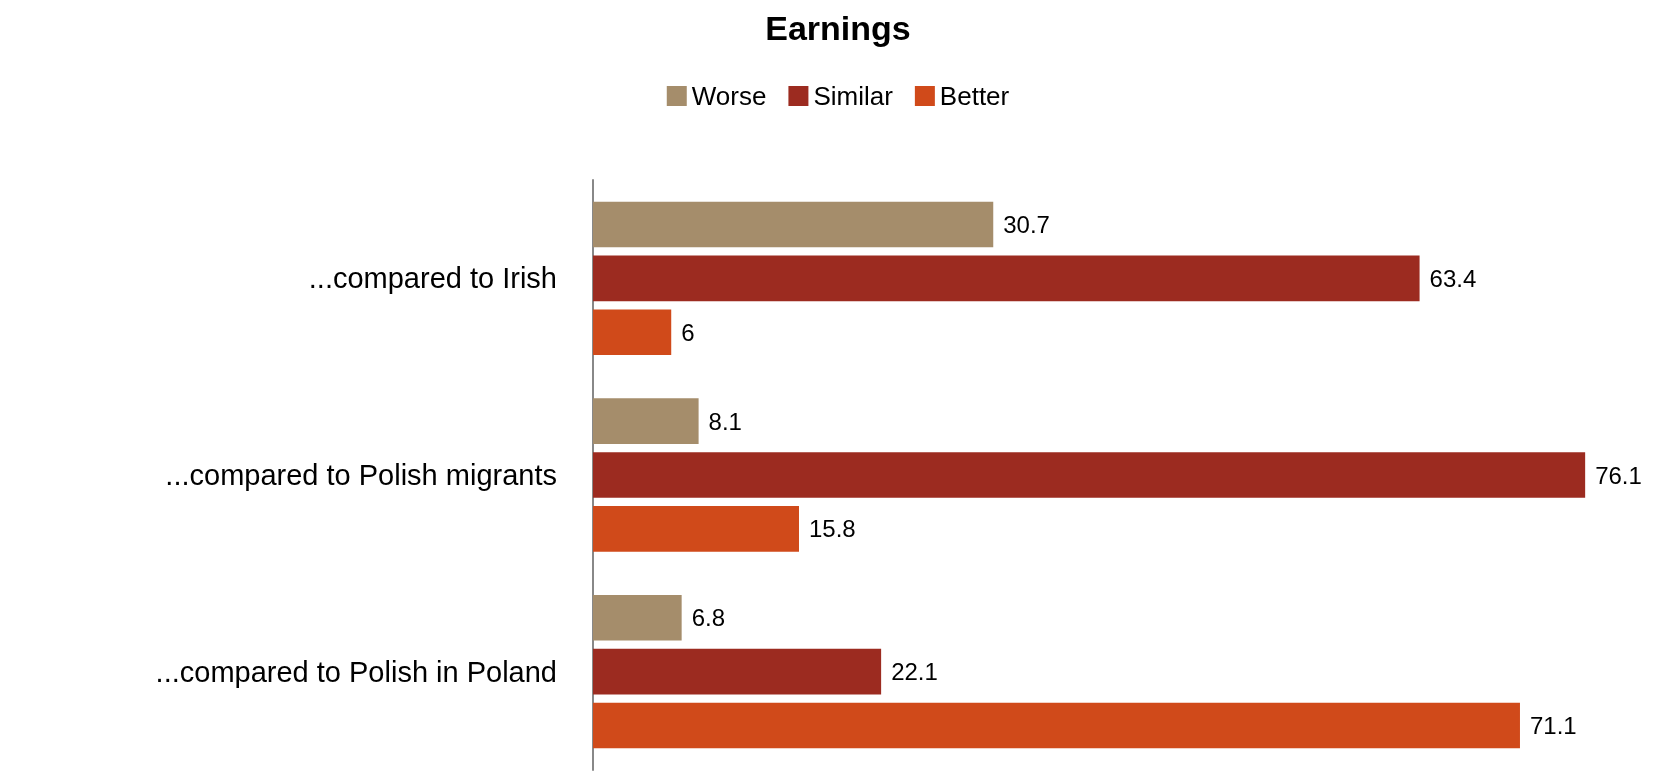  I want to click on legend-label: Similar, so click(853, 96).